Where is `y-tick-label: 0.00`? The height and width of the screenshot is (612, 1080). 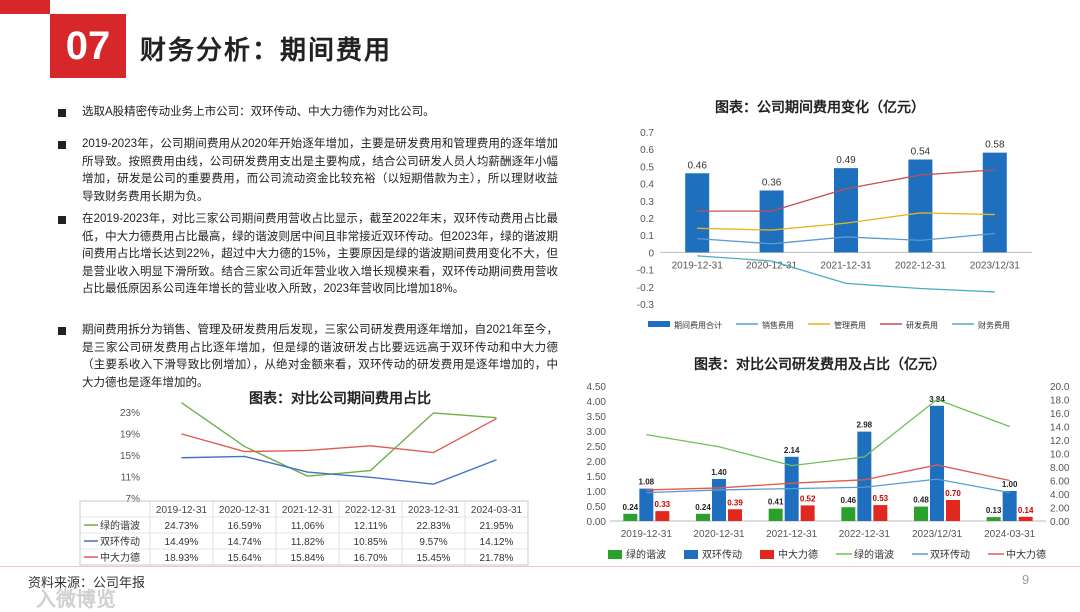 y-tick-label: 0.00 is located at coordinates (597, 522).